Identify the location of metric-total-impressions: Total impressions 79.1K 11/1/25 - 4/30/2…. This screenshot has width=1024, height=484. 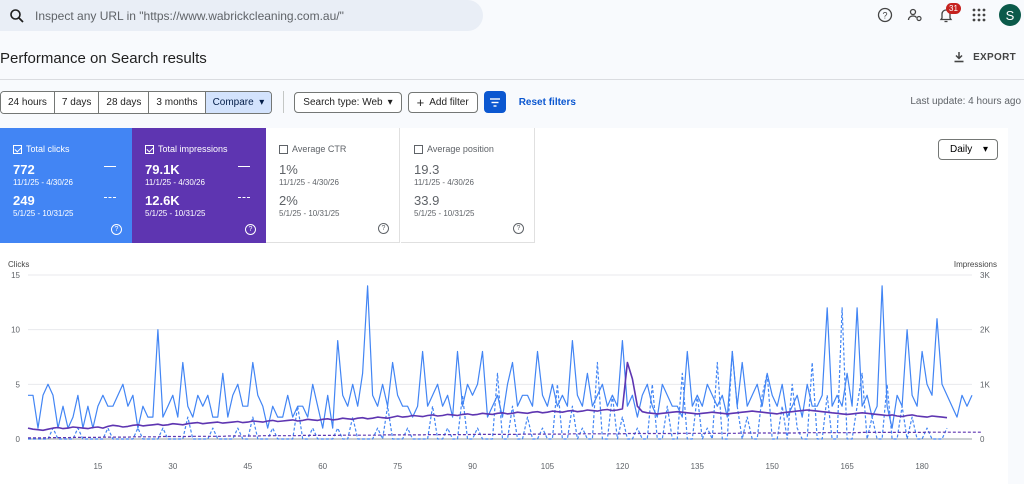
(199, 185).